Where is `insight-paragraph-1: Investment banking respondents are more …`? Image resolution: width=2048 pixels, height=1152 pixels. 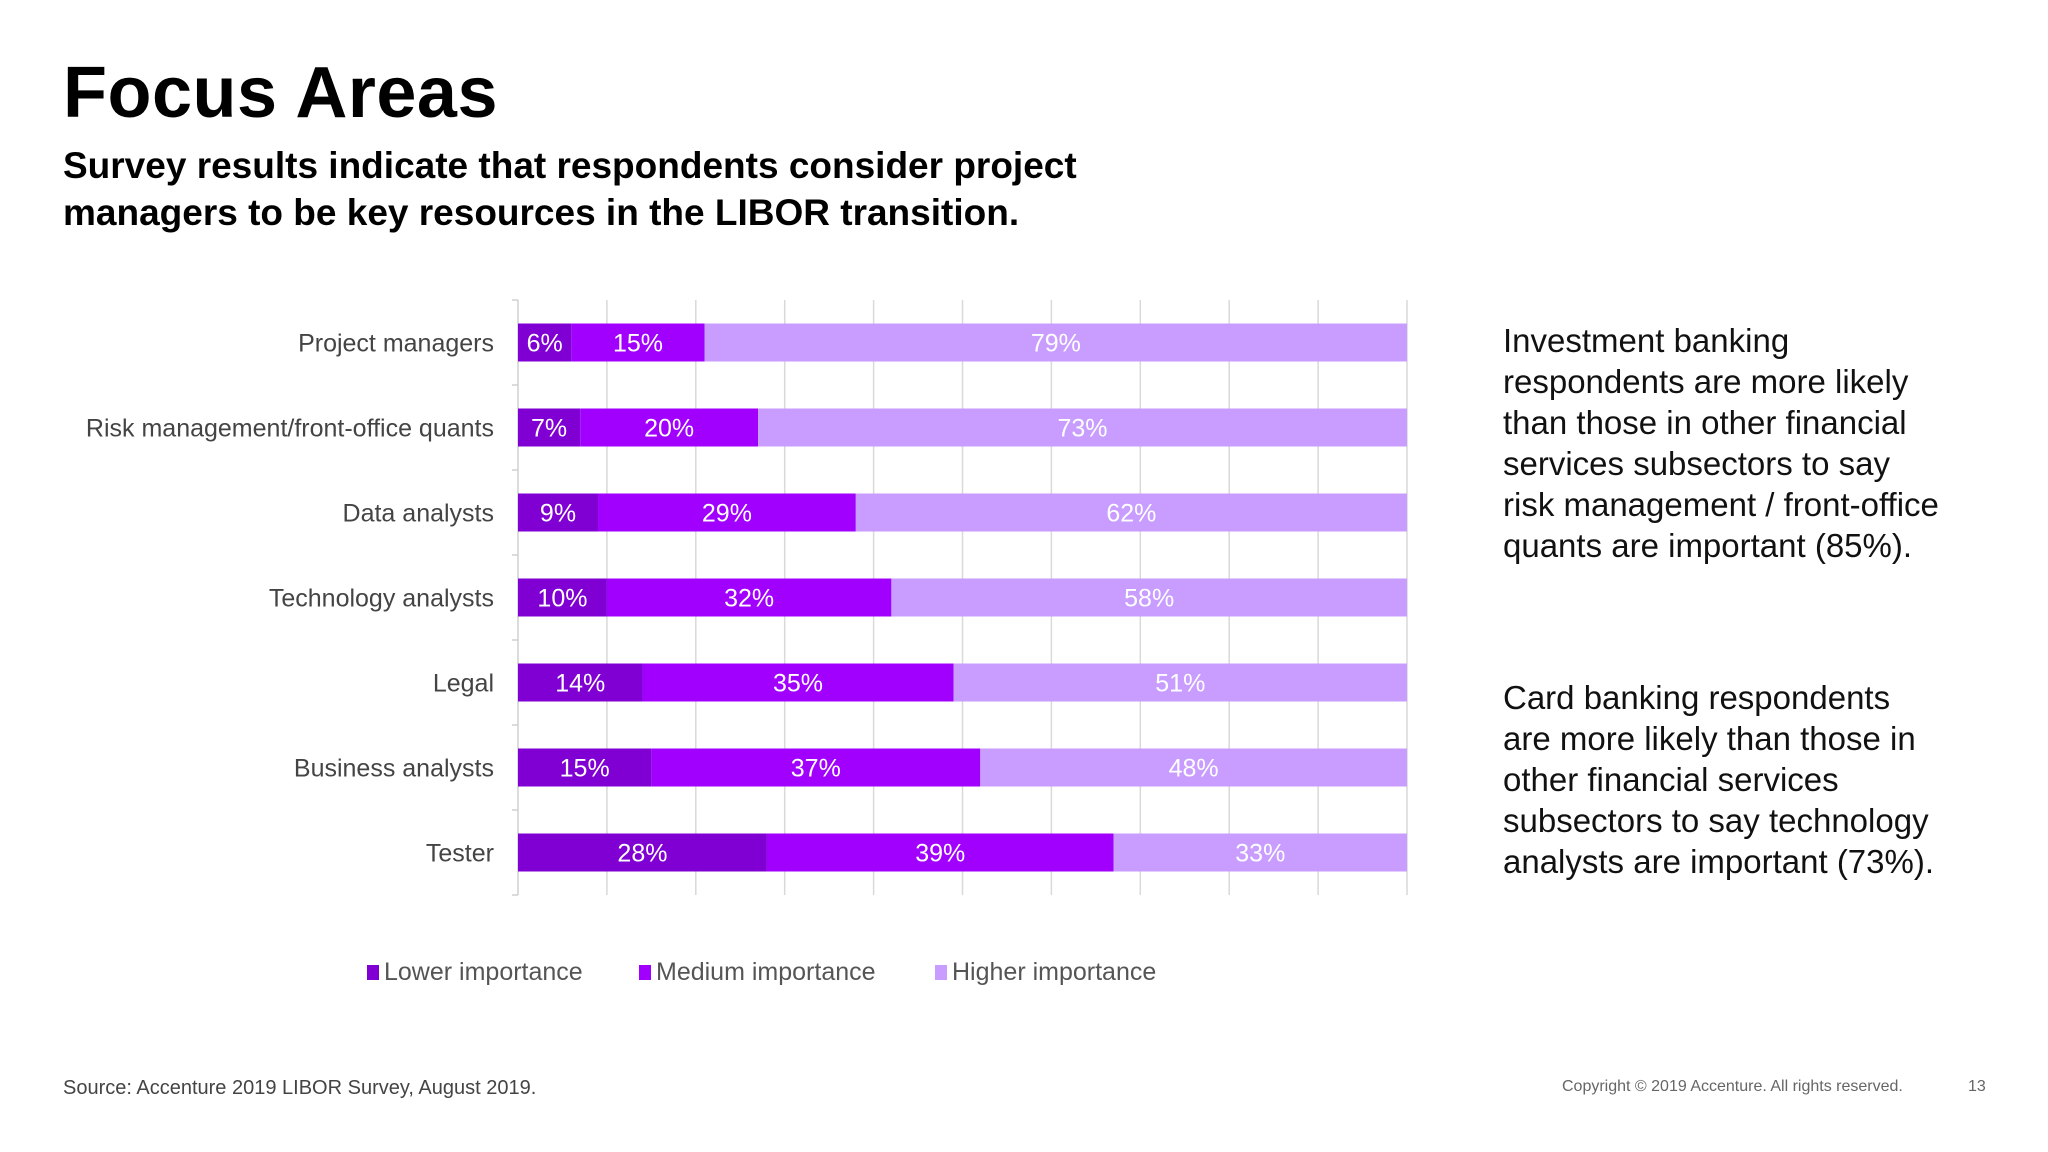 insight-paragraph-1: Investment banking respondents are more … is located at coordinates (1721, 443).